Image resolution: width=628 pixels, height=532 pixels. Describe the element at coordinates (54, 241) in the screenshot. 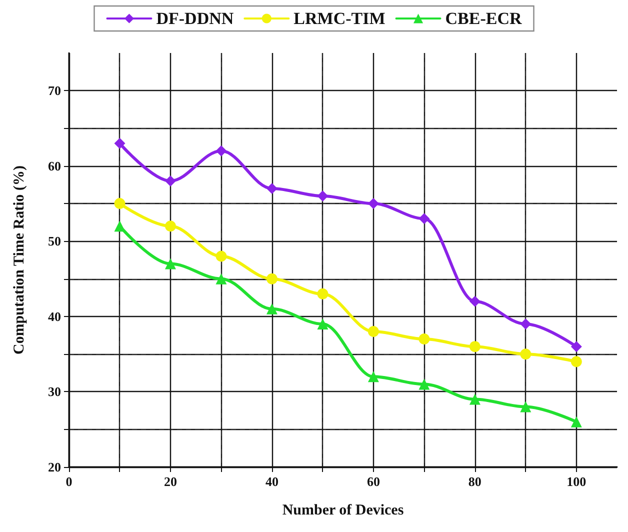

I see `y-tick-label: 50` at that location.